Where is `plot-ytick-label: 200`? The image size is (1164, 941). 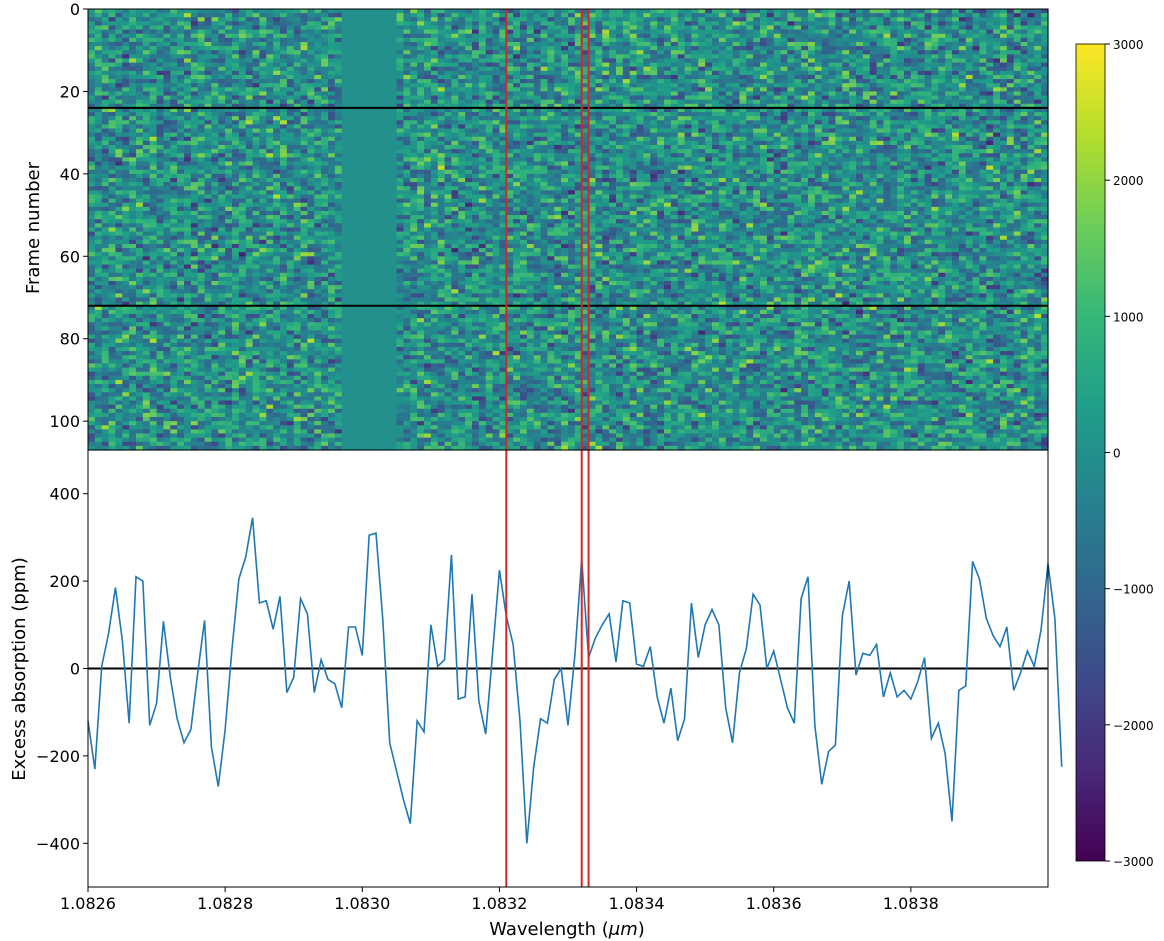 plot-ytick-label: 200 is located at coordinates (64, 581).